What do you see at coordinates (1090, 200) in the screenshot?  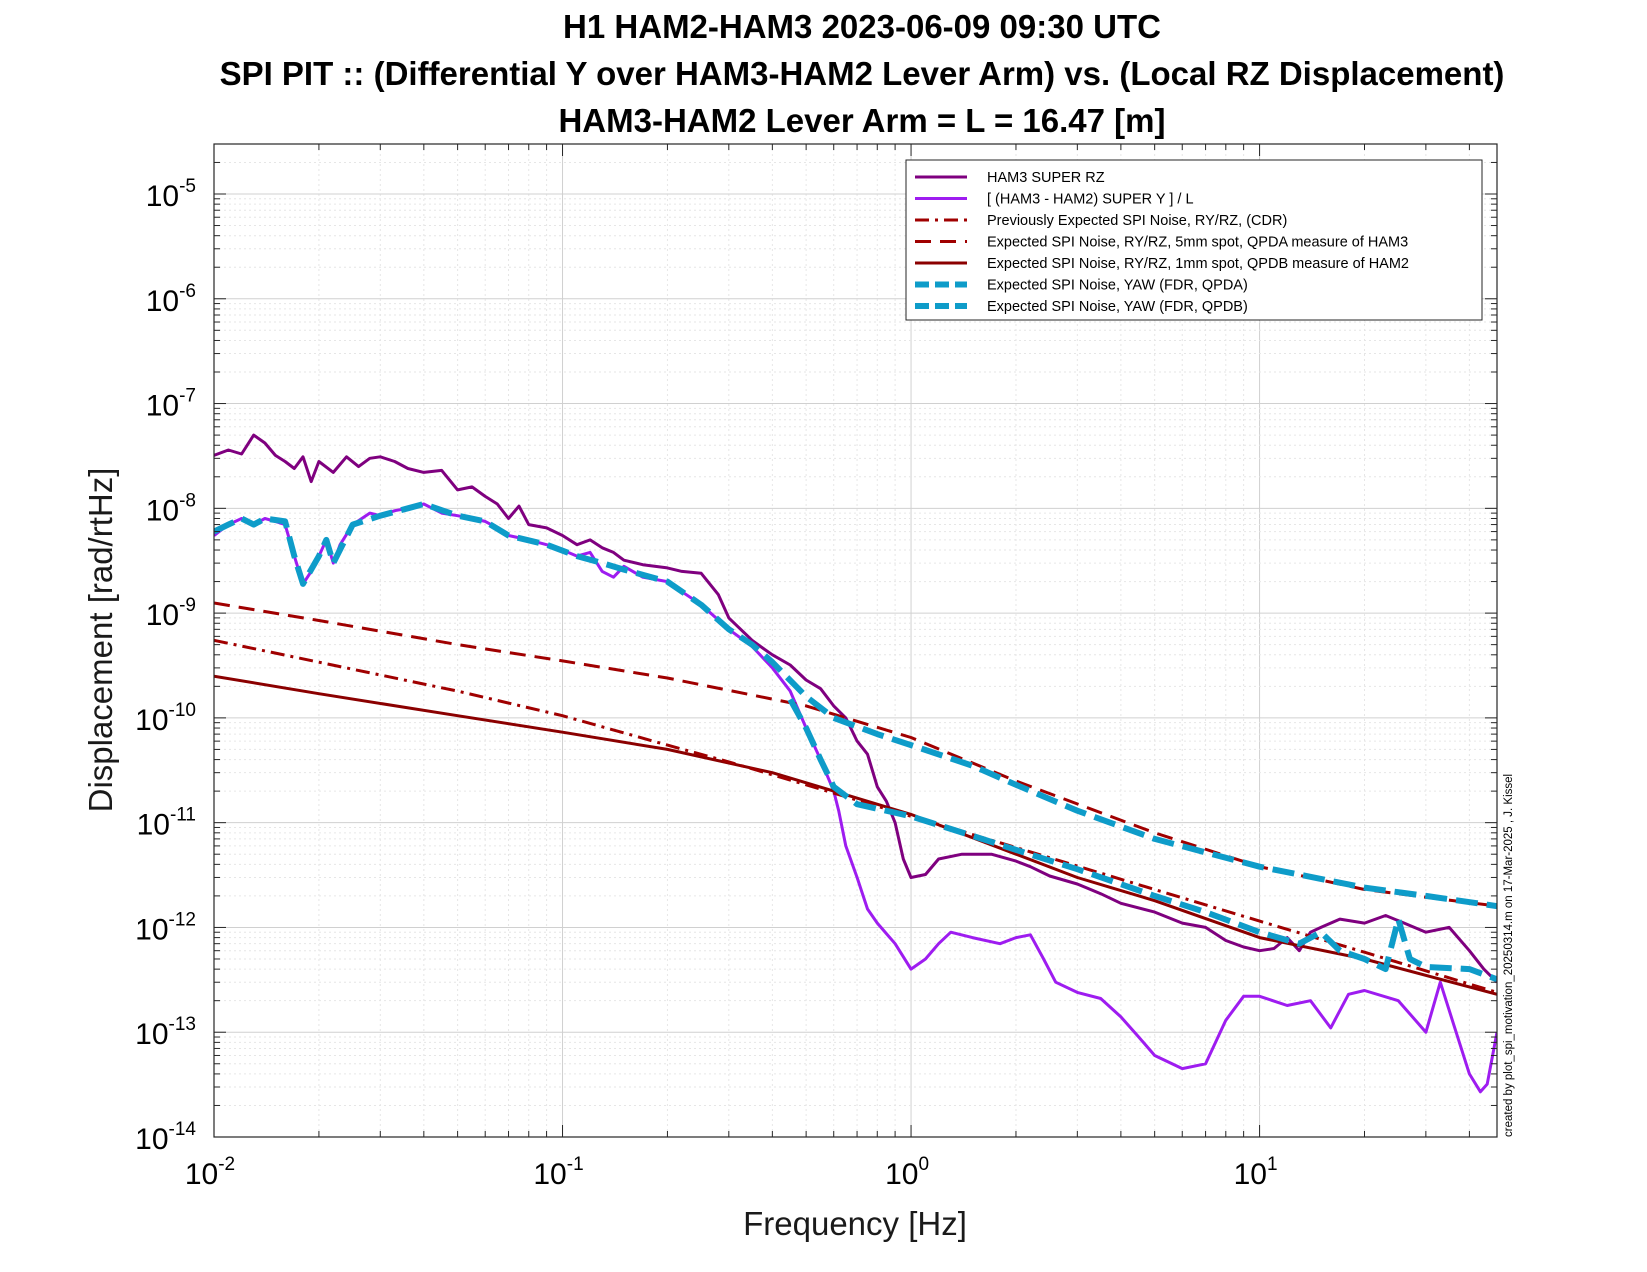 I see `legend-label-1: [ (HAM3 - HAM2) SUPER Y ] / L` at bounding box center [1090, 200].